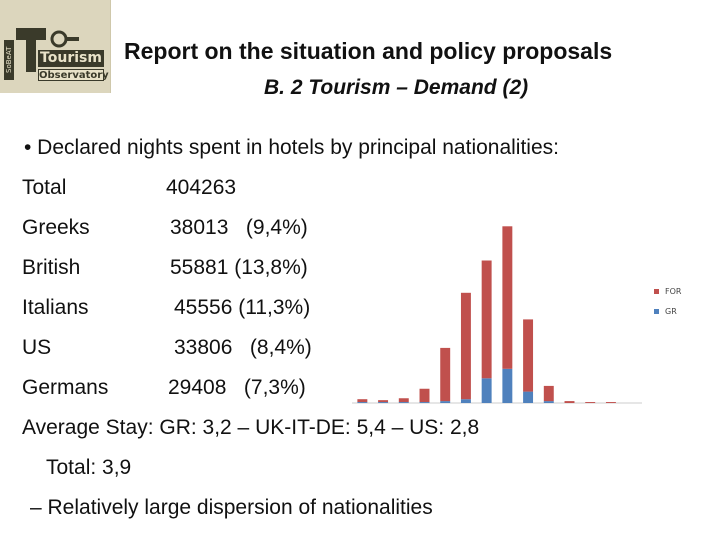 The image size is (720, 540). What do you see at coordinates (71, 58) in the screenshot?
I see `logo-word-tourism: Tourism` at bounding box center [71, 58].